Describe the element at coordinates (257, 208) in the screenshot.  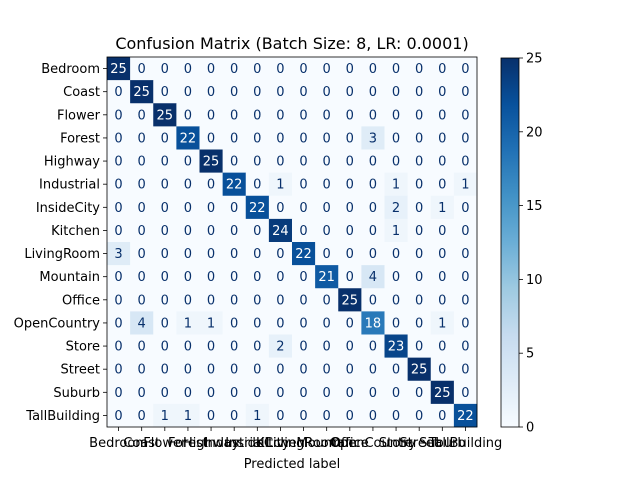
I see `cell-value-label: 22` at that location.